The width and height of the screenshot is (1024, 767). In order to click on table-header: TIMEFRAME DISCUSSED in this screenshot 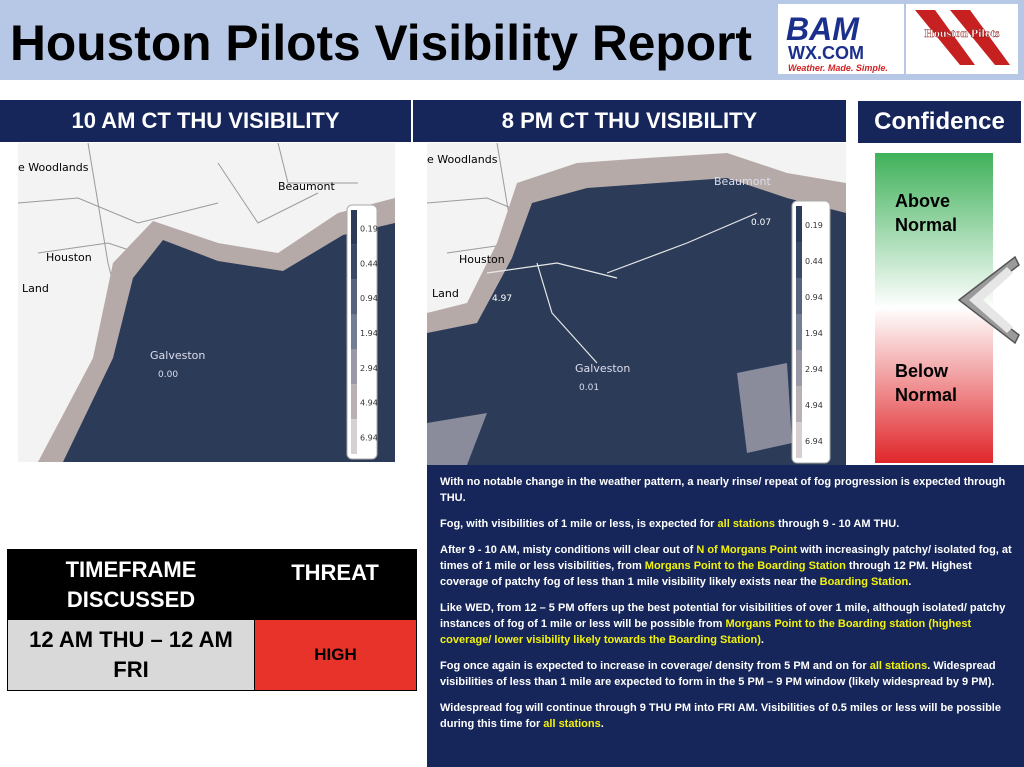, I will do `click(131, 585)`.